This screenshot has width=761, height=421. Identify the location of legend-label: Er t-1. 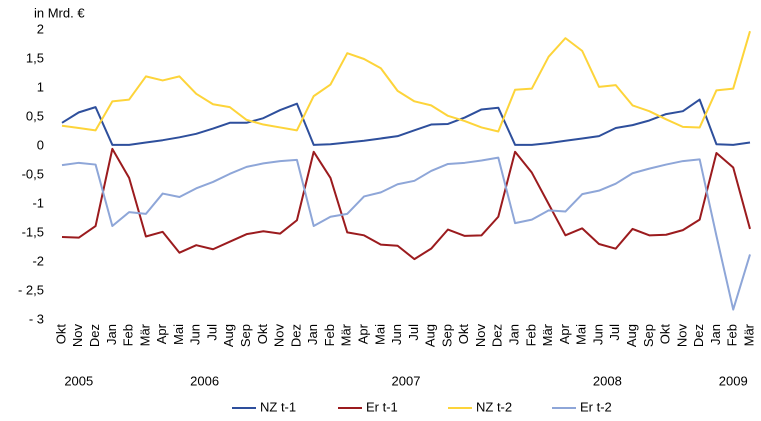
(382, 406).